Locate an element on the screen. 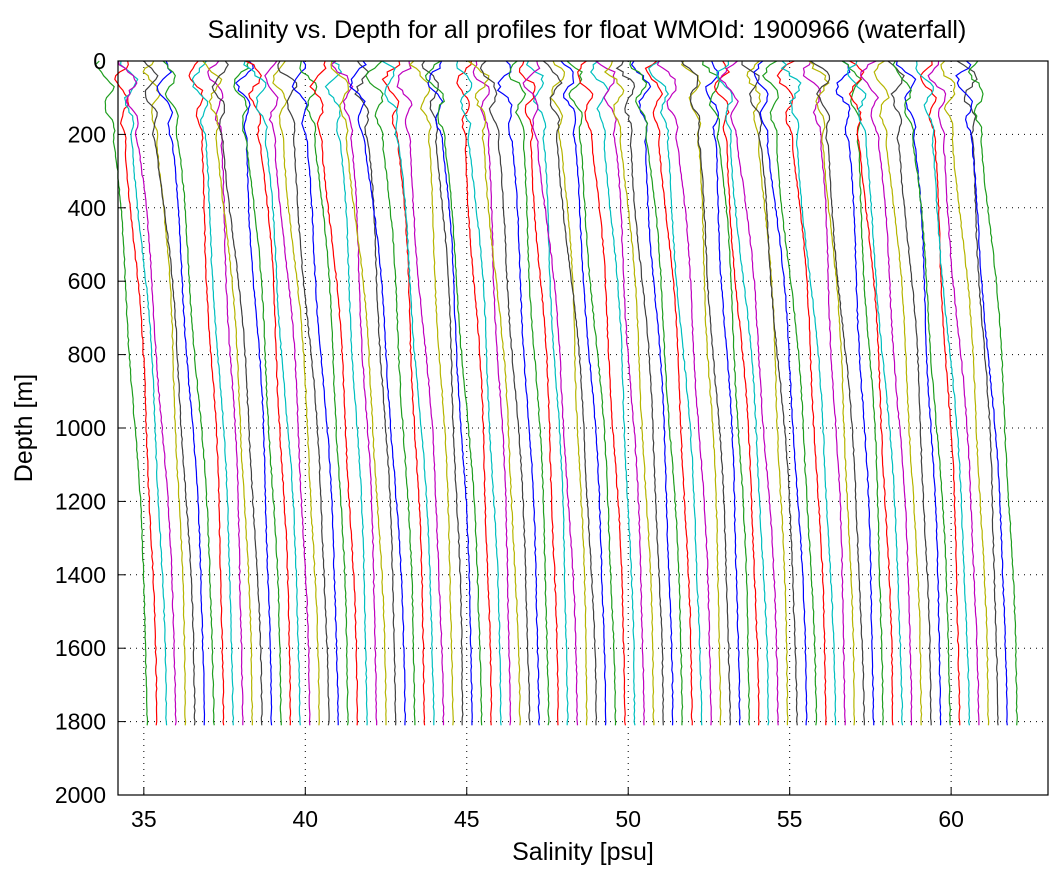 The width and height of the screenshot is (1056, 871). x-axis-label: Salinity [psu] is located at coordinates (583, 852).